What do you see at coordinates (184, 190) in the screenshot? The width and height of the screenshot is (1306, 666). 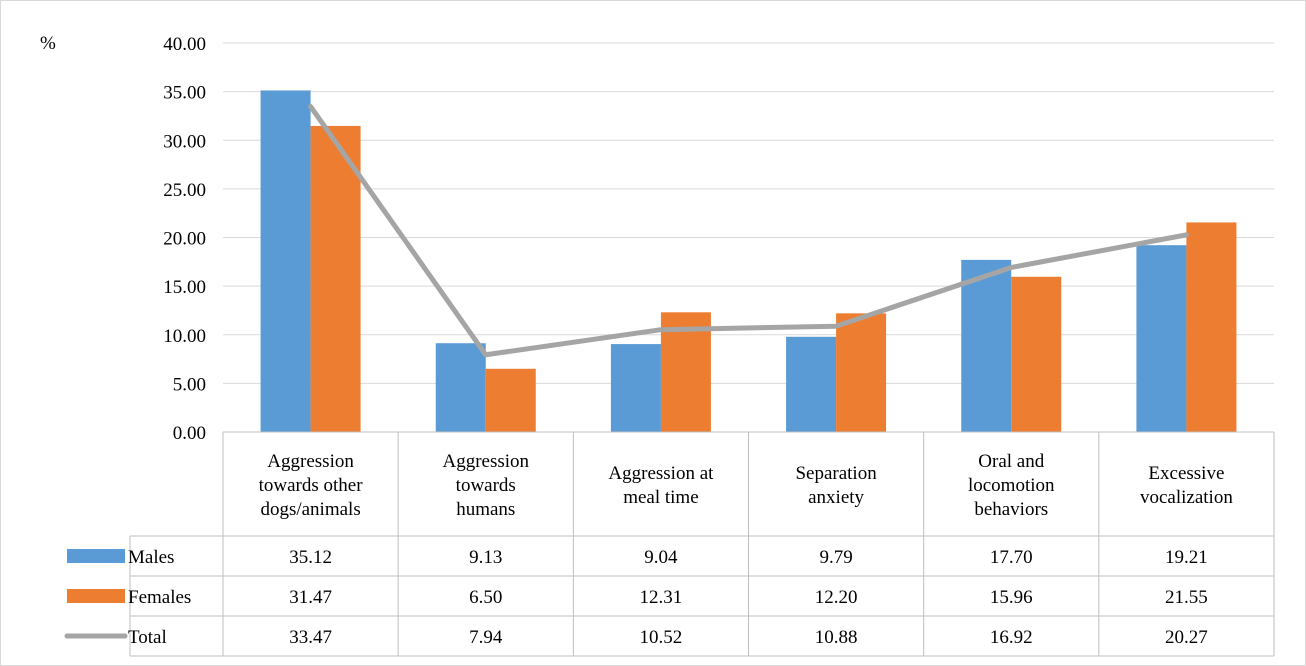 I see `y-tick-label: 25.00` at bounding box center [184, 190].